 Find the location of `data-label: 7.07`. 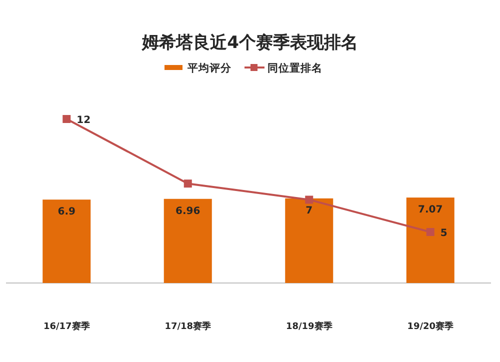

data-label: 7.07 is located at coordinates (430, 210).